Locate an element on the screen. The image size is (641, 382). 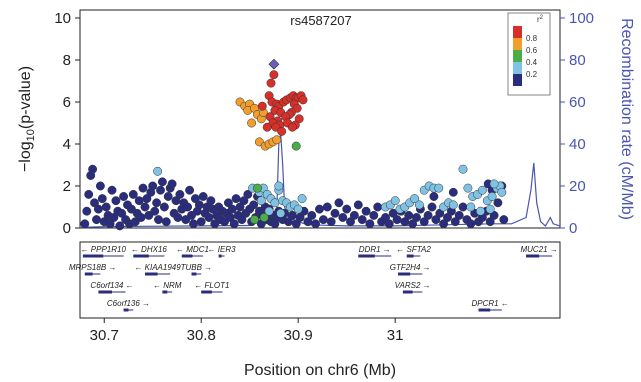
gene-exons-MDC1 is located at coordinates (187, 256).